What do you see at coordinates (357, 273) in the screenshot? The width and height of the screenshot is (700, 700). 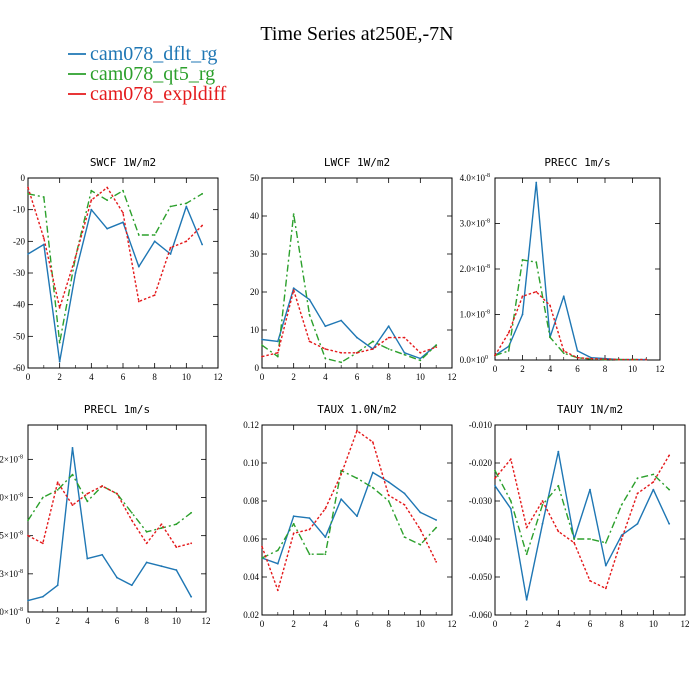 I see `panel-frame` at bounding box center [357, 273].